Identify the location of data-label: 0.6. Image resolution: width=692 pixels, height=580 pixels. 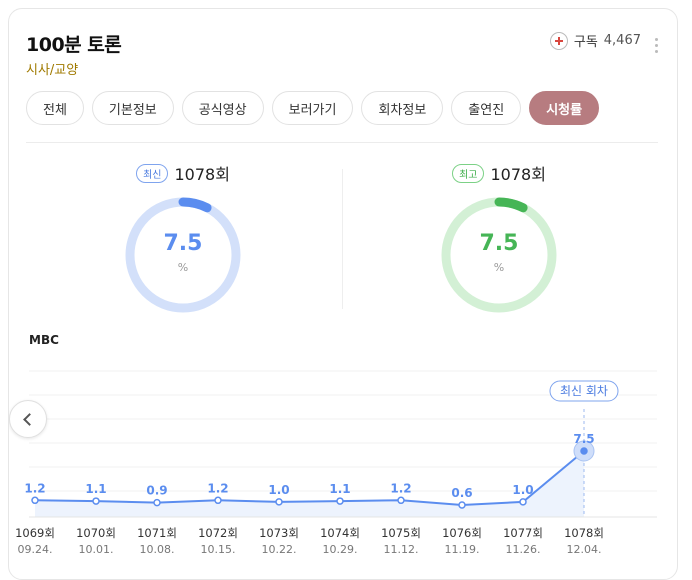
(461, 493).